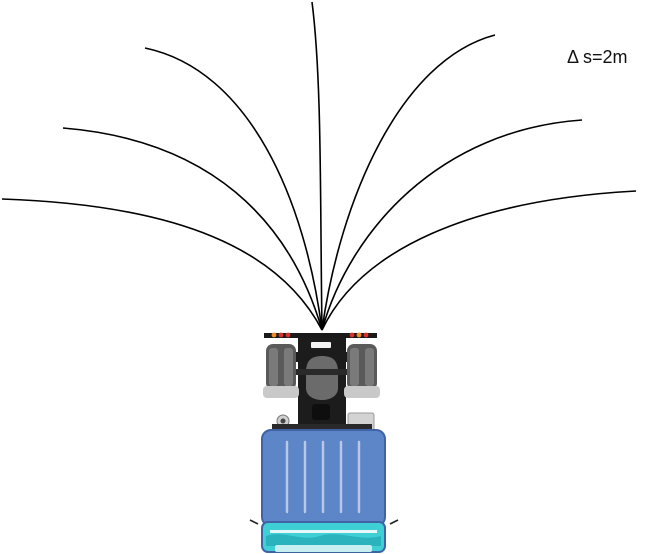 This screenshot has height=554, width=650. Describe the element at coordinates (362, 371) in the screenshot. I see `right-wheel` at that location.